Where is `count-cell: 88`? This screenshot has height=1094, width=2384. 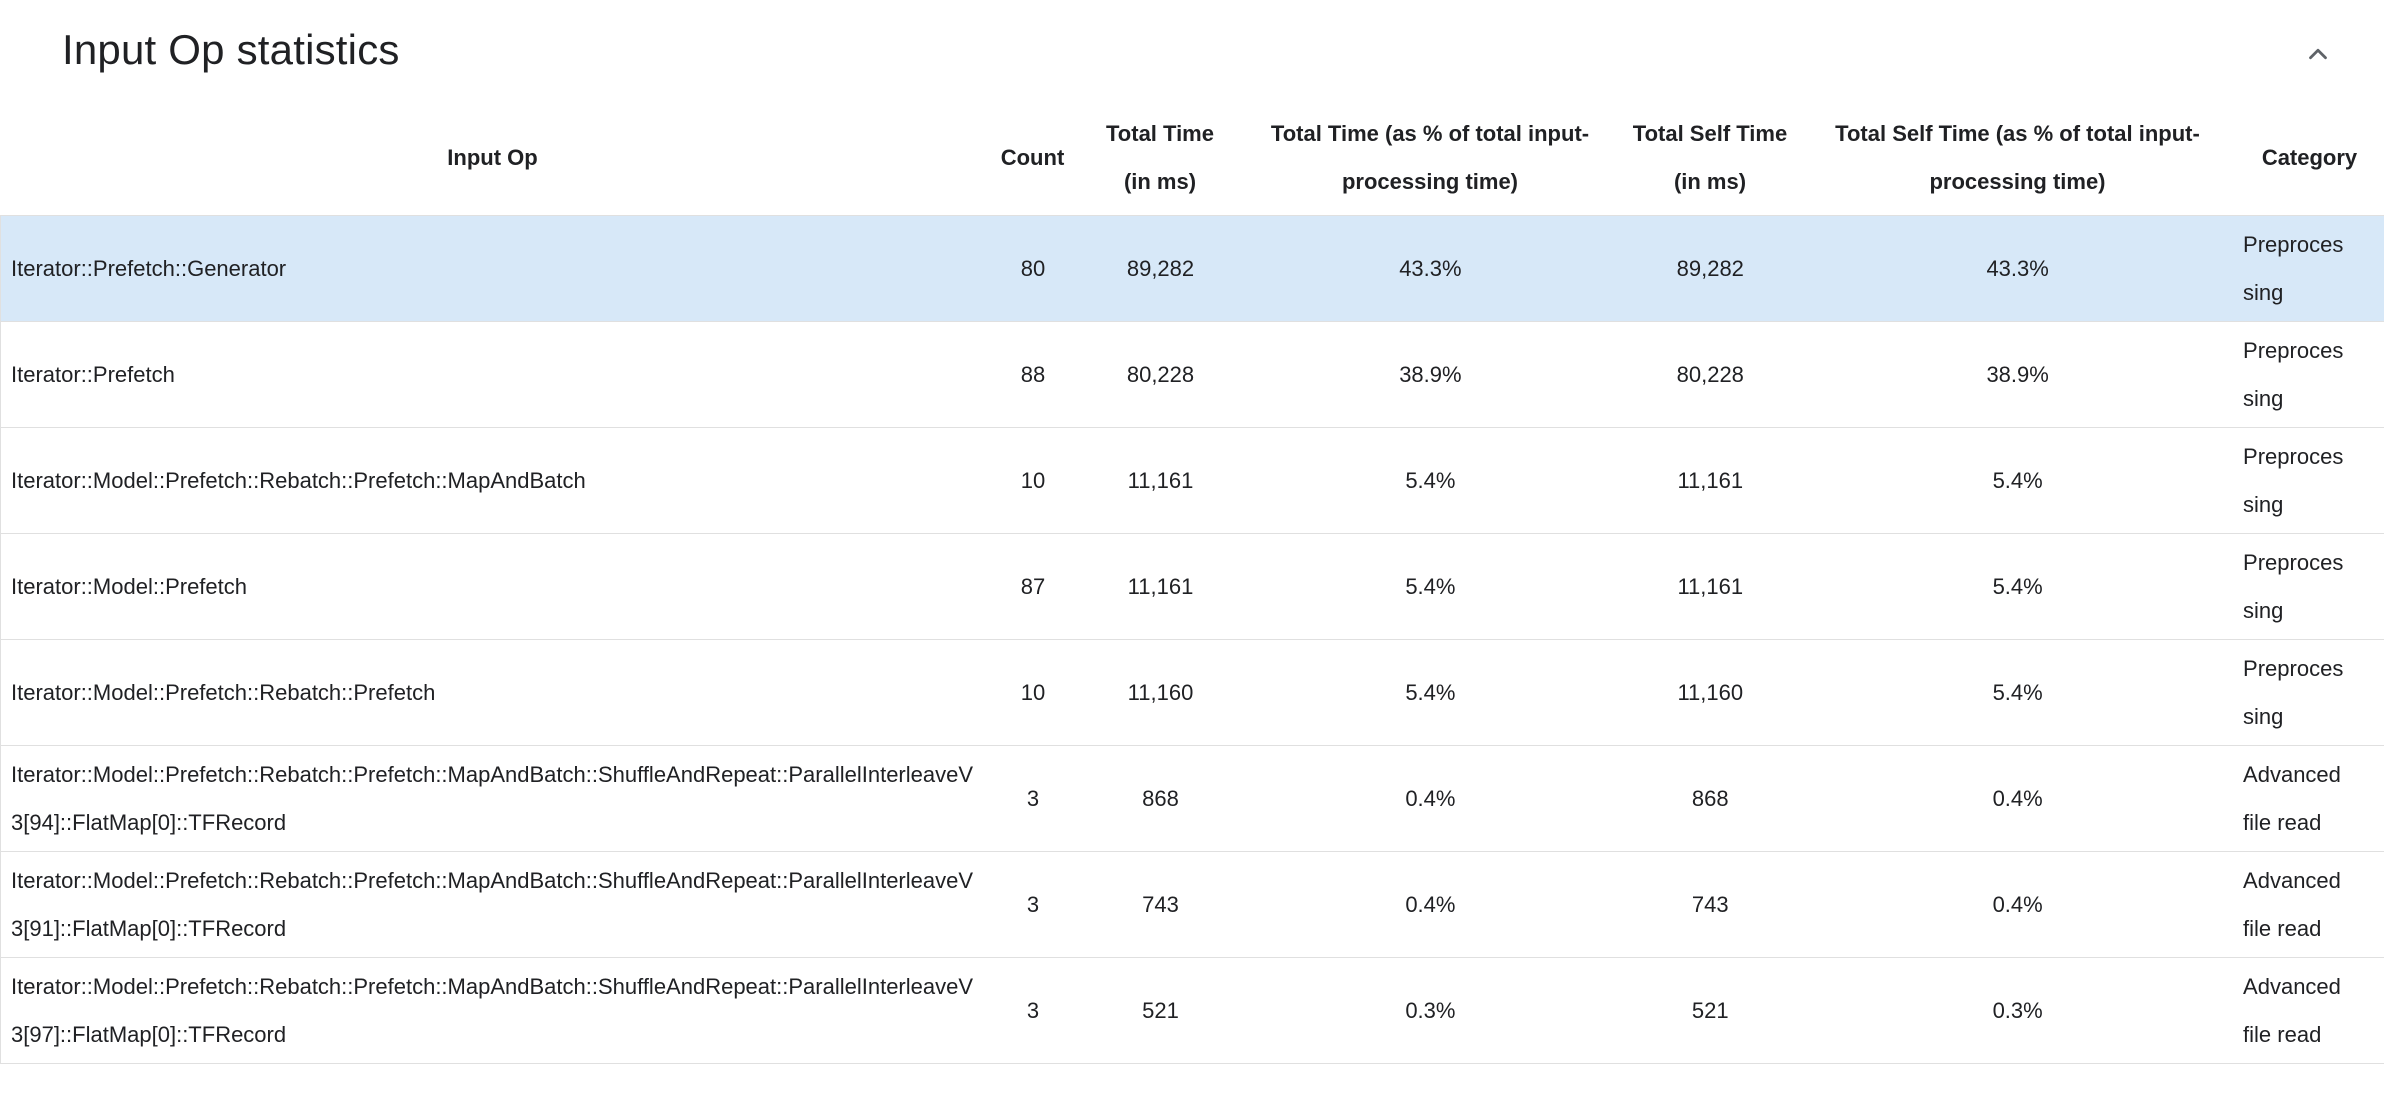
count-cell: 88 is located at coordinates (1033, 374).